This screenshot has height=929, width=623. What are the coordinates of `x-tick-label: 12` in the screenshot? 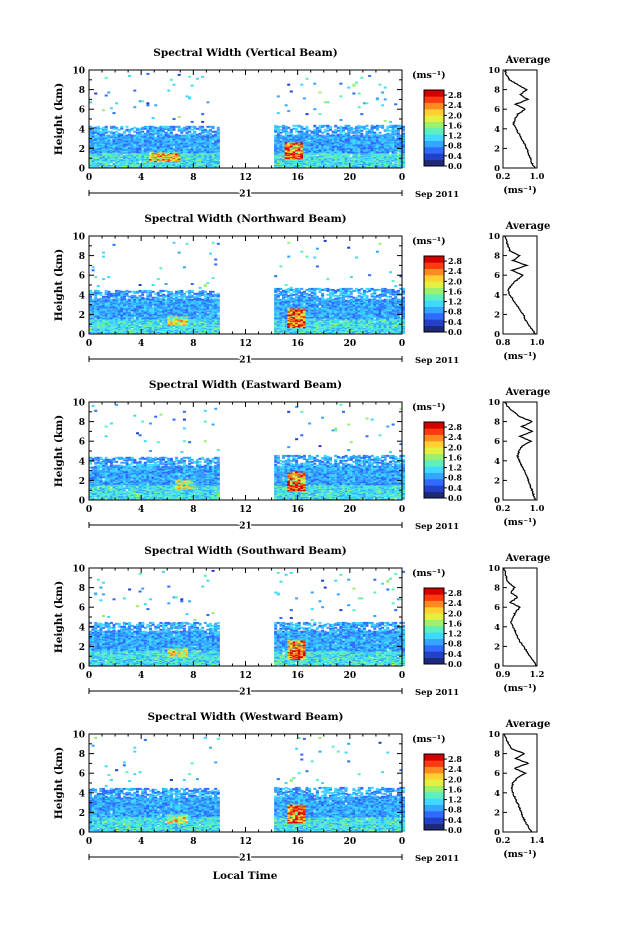 It's located at (245, 344).